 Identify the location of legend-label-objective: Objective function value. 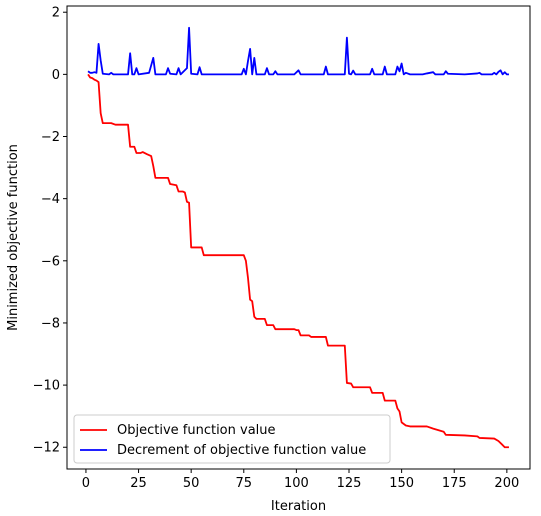
(196, 430).